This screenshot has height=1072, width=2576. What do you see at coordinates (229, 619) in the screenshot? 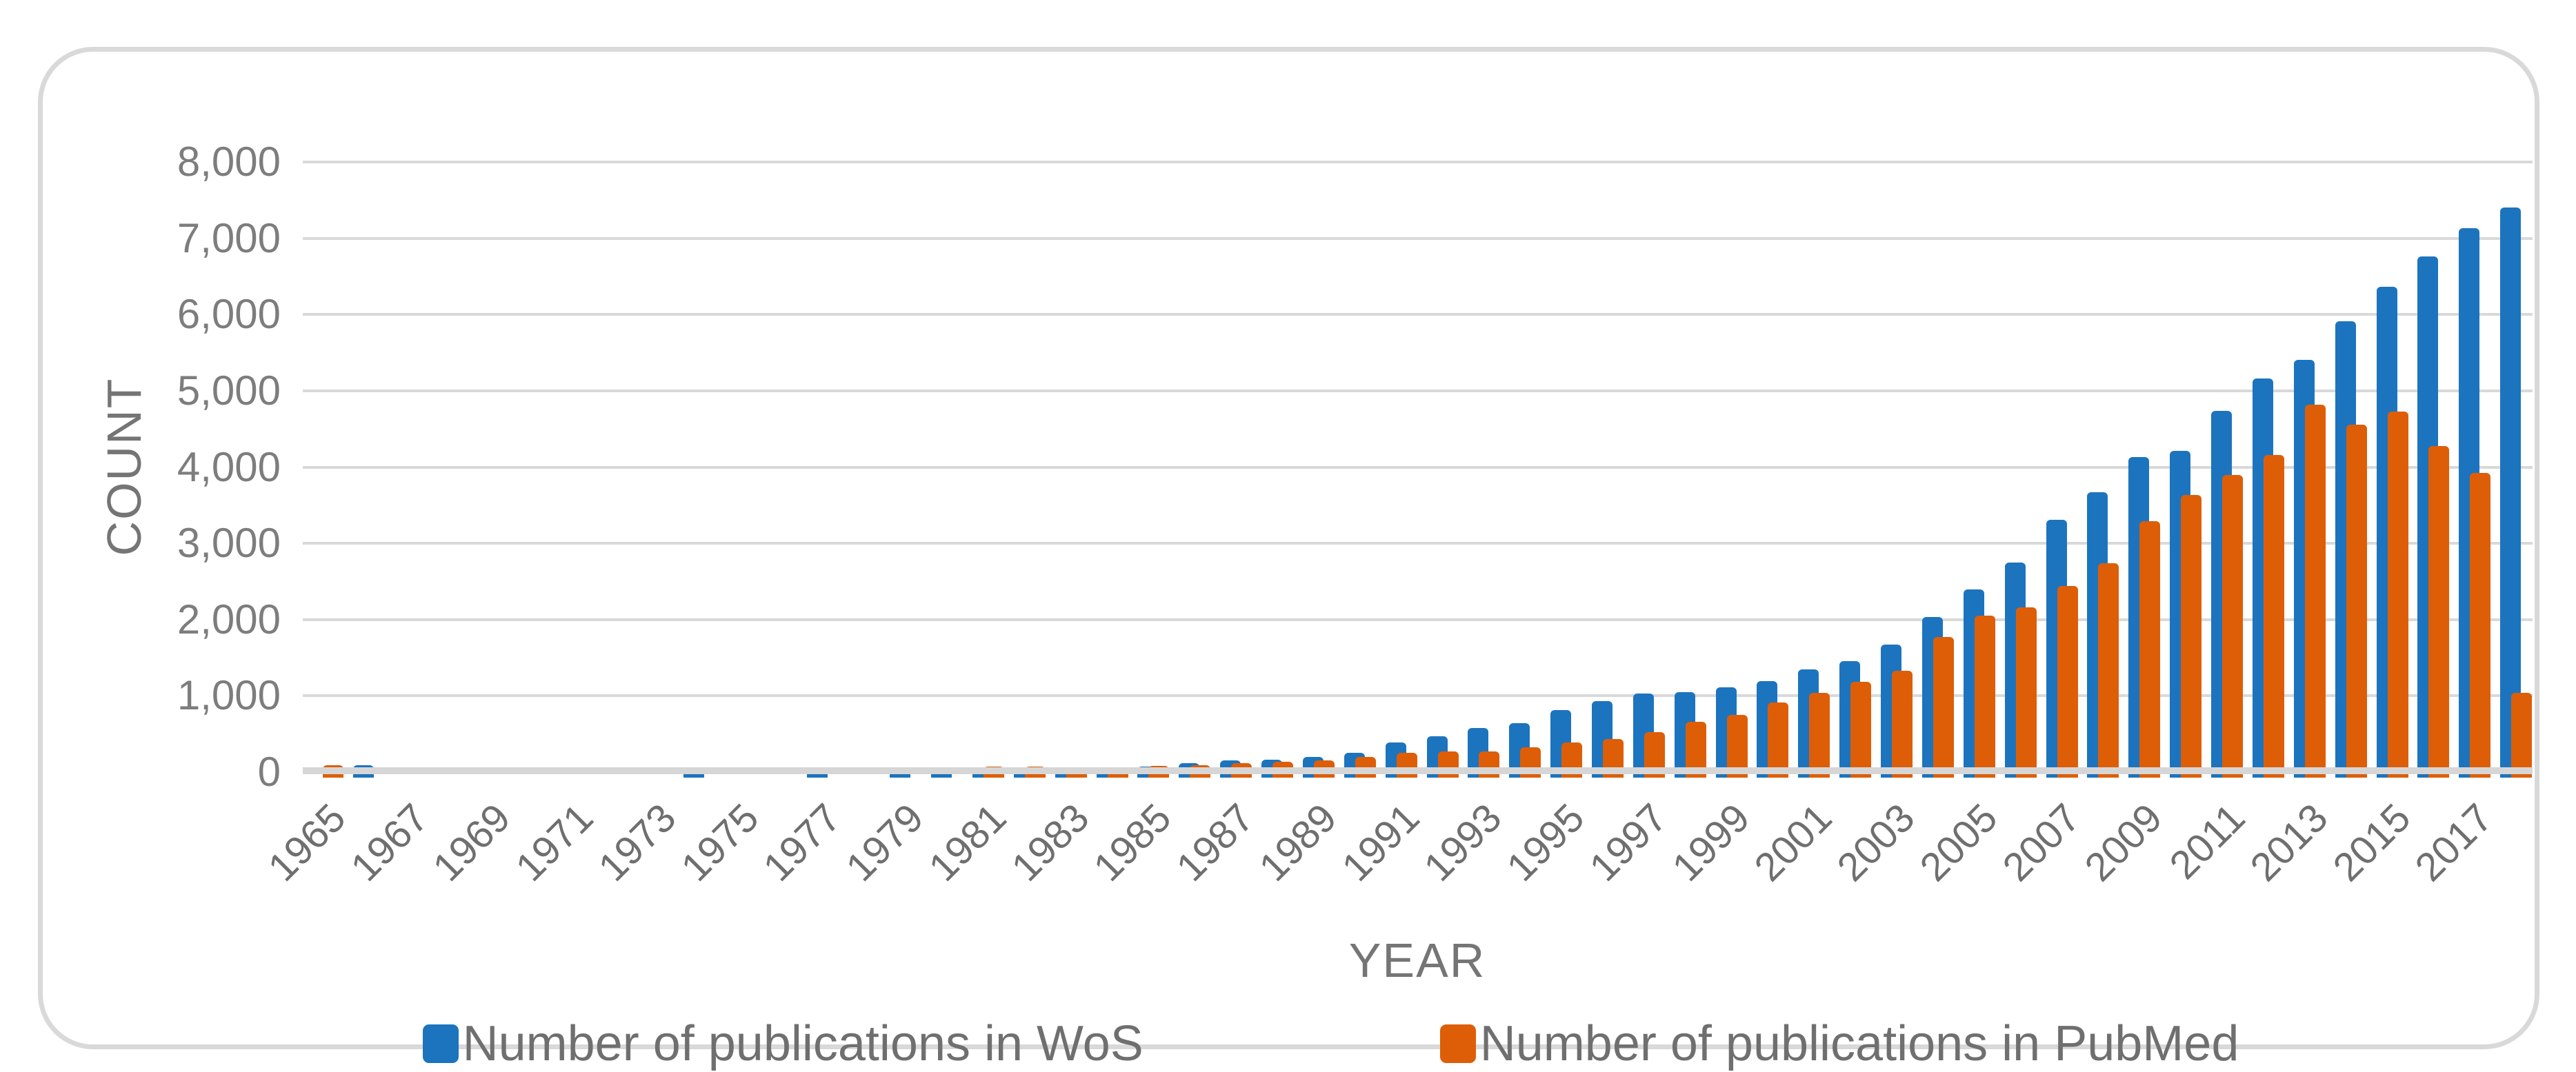
I see `y-tick-label: 2,000` at bounding box center [229, 619].